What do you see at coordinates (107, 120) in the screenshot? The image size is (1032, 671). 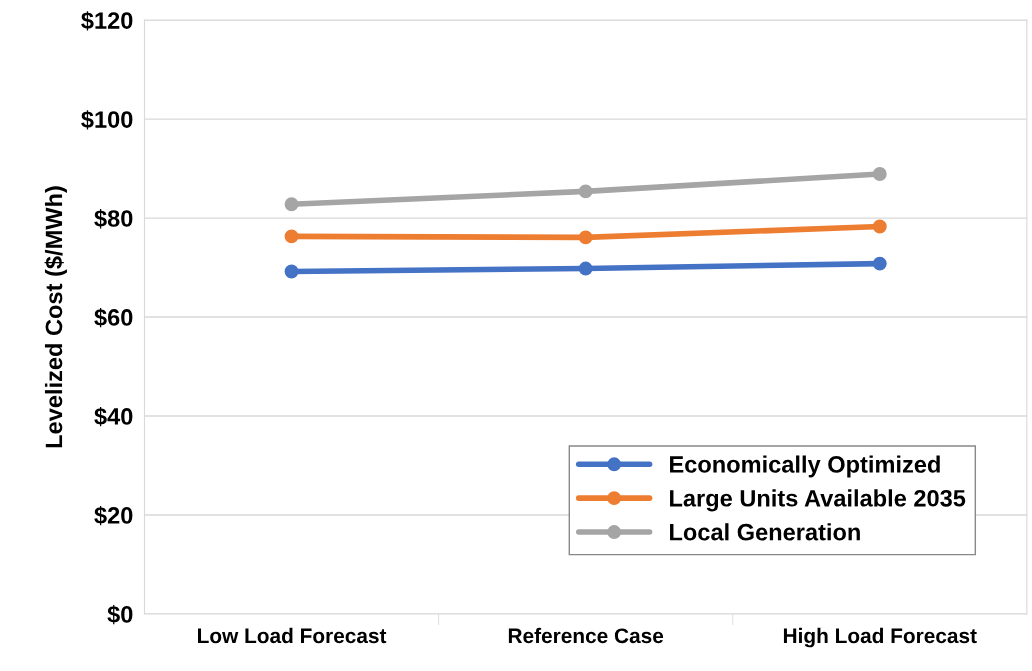 I see `y-tick-label: $100` at bounding box center [107, 120].